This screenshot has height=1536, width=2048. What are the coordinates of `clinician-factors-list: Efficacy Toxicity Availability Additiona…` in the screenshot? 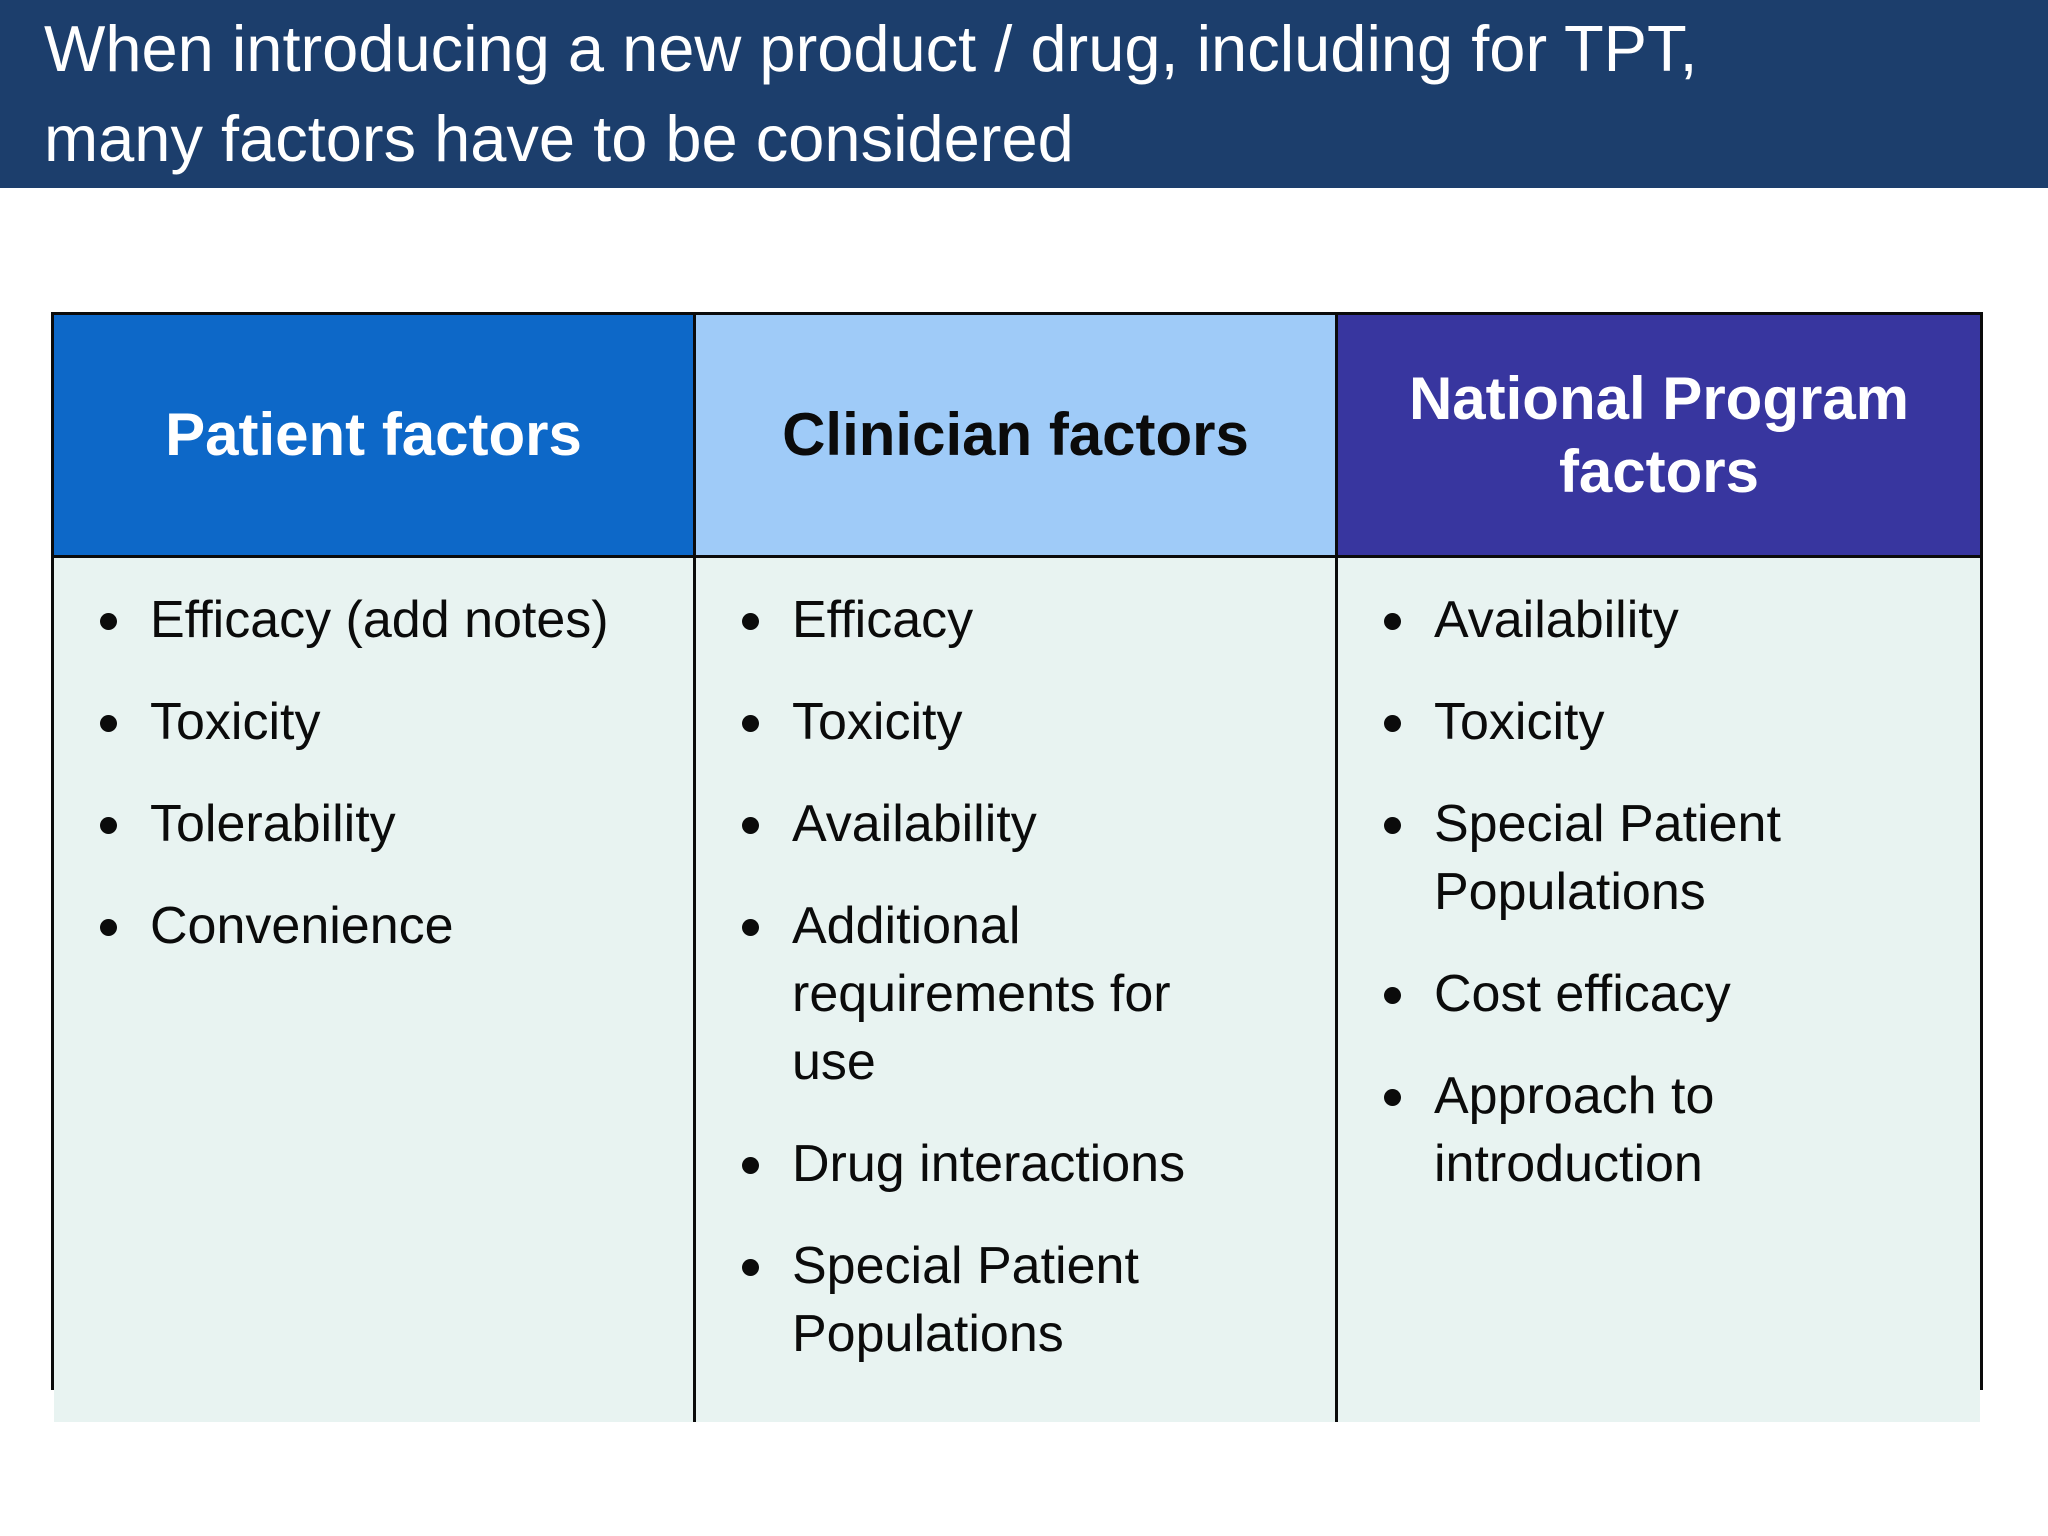 It's located at (993, 977).